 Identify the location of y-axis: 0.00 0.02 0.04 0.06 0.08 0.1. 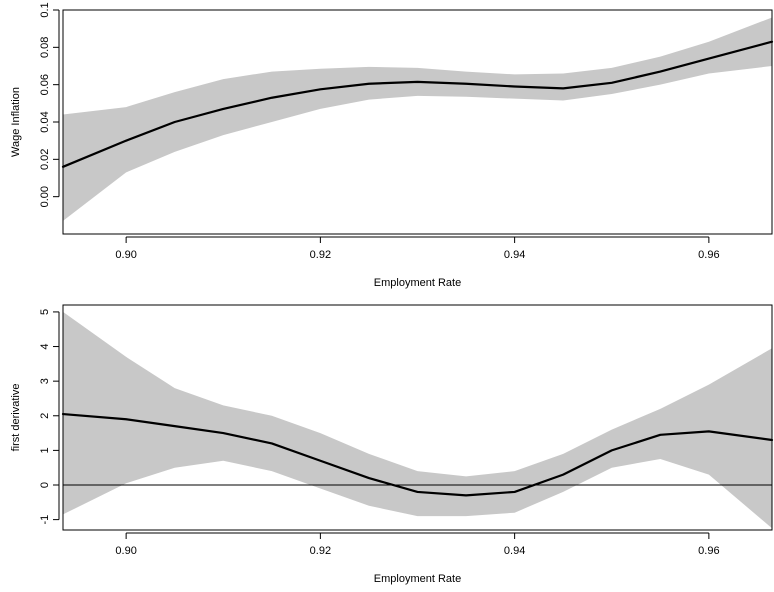
(49, 104).